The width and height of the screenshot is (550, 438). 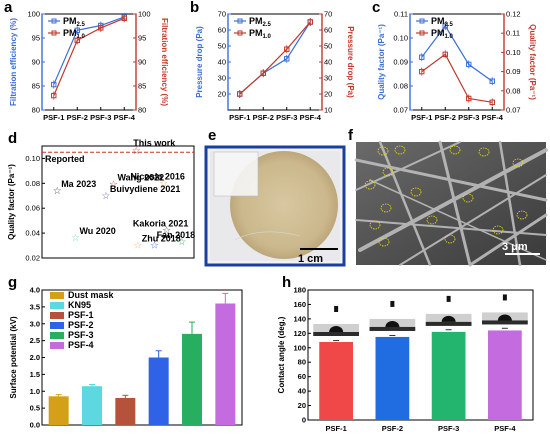 I want to click on y-axis-label: Surface potential (kV), so click(x=13, y=357).